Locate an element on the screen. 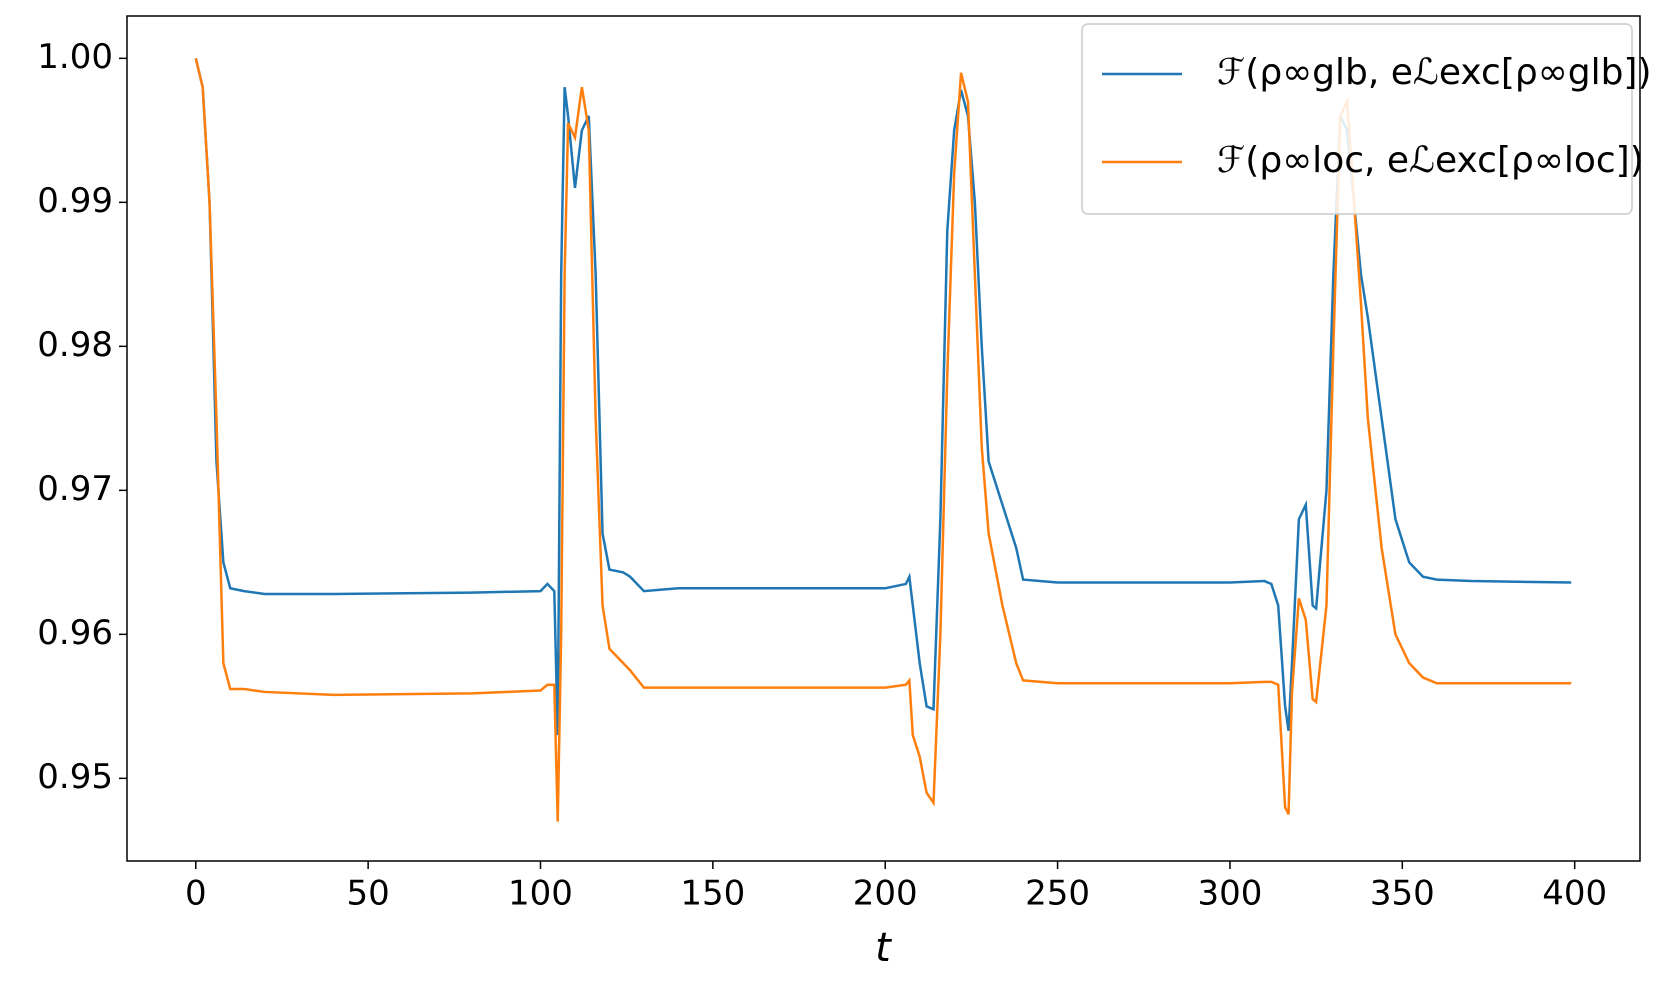 The width and height of the screenshot is (1661, 991). x-tick-label: 400 is located at coordinates (1574, 894).